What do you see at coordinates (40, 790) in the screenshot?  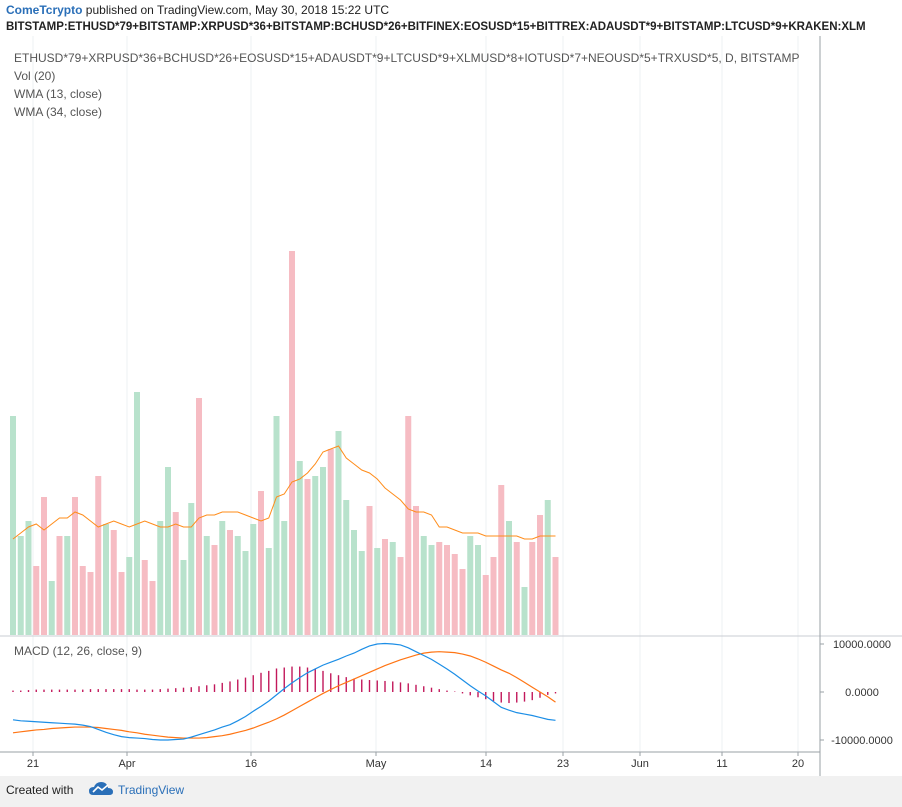 I see `footer-created-with: Created with` at bounding box center [40, 790].